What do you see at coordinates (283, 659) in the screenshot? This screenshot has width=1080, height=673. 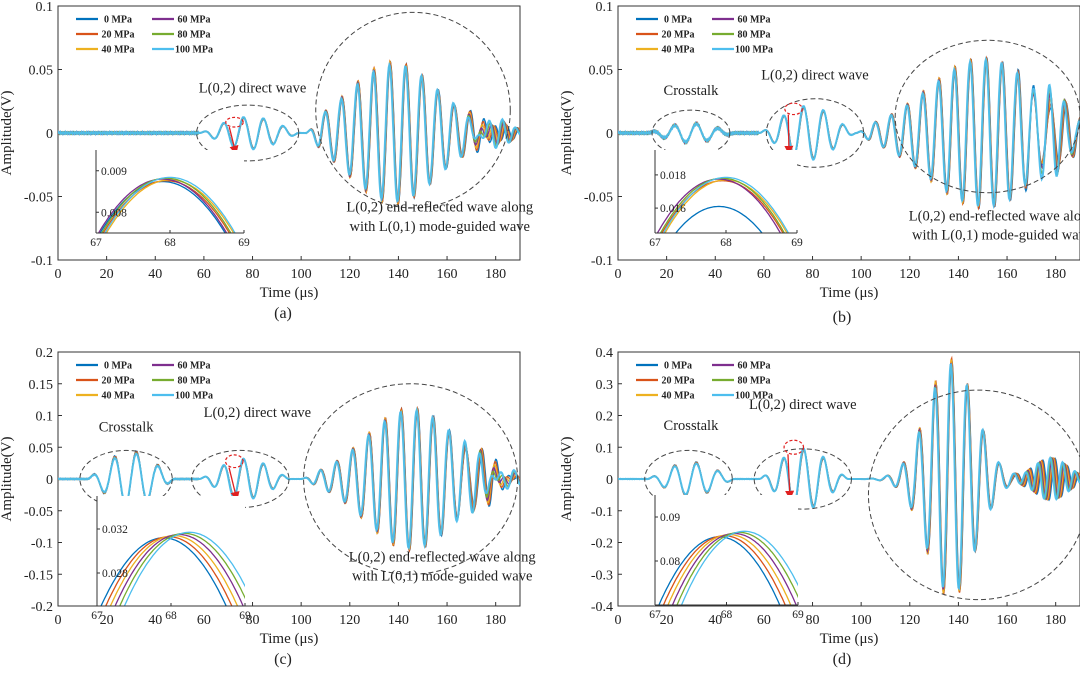 I see `panel-caption: (c)` at bounding box center [283, 659].